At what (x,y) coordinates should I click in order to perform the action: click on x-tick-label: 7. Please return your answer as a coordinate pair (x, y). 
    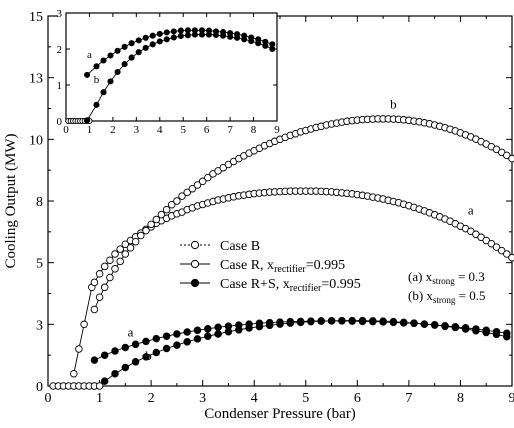
    Looking at the image, I should click on (408, 398).